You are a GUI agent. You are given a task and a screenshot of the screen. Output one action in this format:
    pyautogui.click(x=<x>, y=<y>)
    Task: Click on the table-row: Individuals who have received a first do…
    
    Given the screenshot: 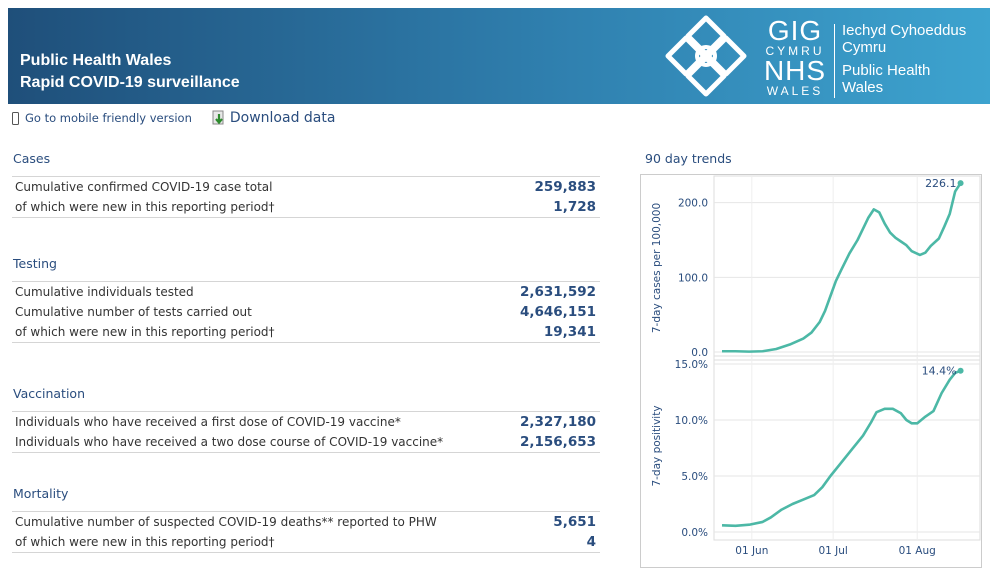 What is the action you would take?
    pyautogui.click(x=306, y=422)
    